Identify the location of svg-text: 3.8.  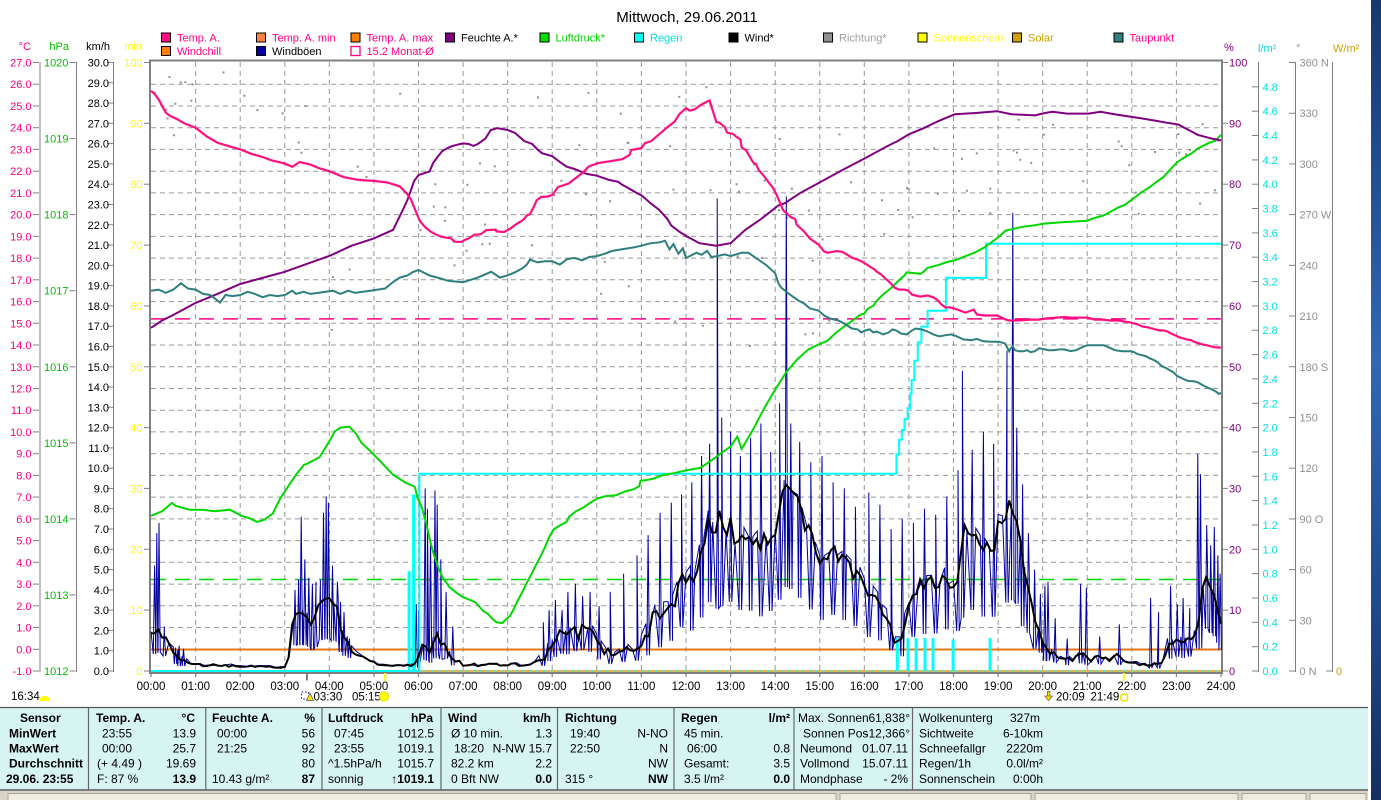
(1270, 210).